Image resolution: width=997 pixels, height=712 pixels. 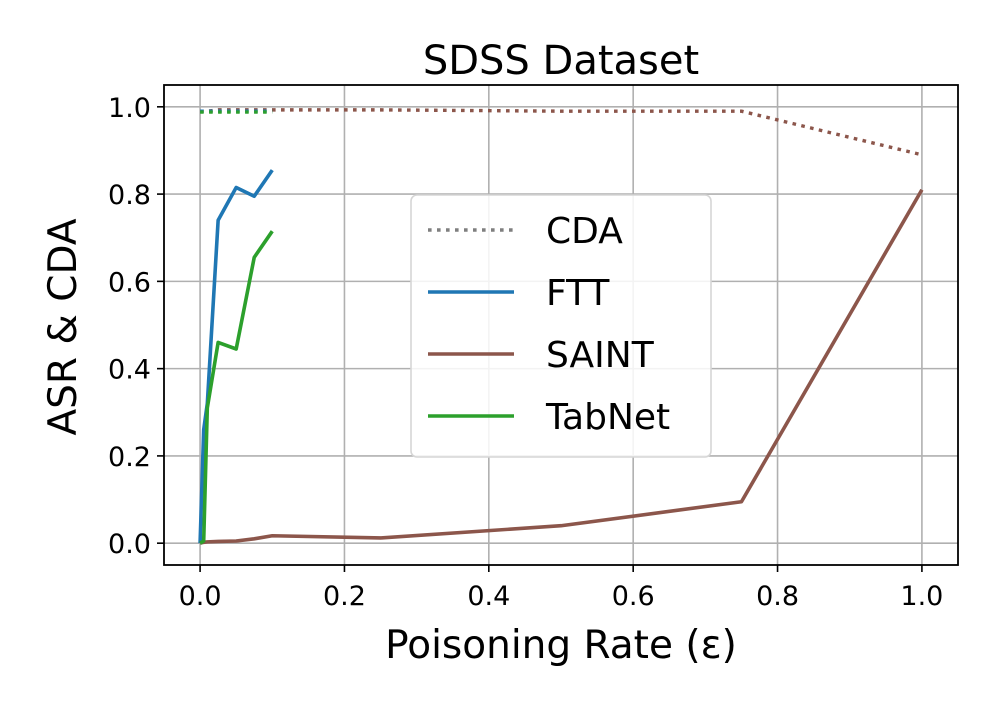 What do you see at coordinates (584, 231) in the screenshot?
I see `legend-label-cda: CDA` at bounding box center [584, 231].